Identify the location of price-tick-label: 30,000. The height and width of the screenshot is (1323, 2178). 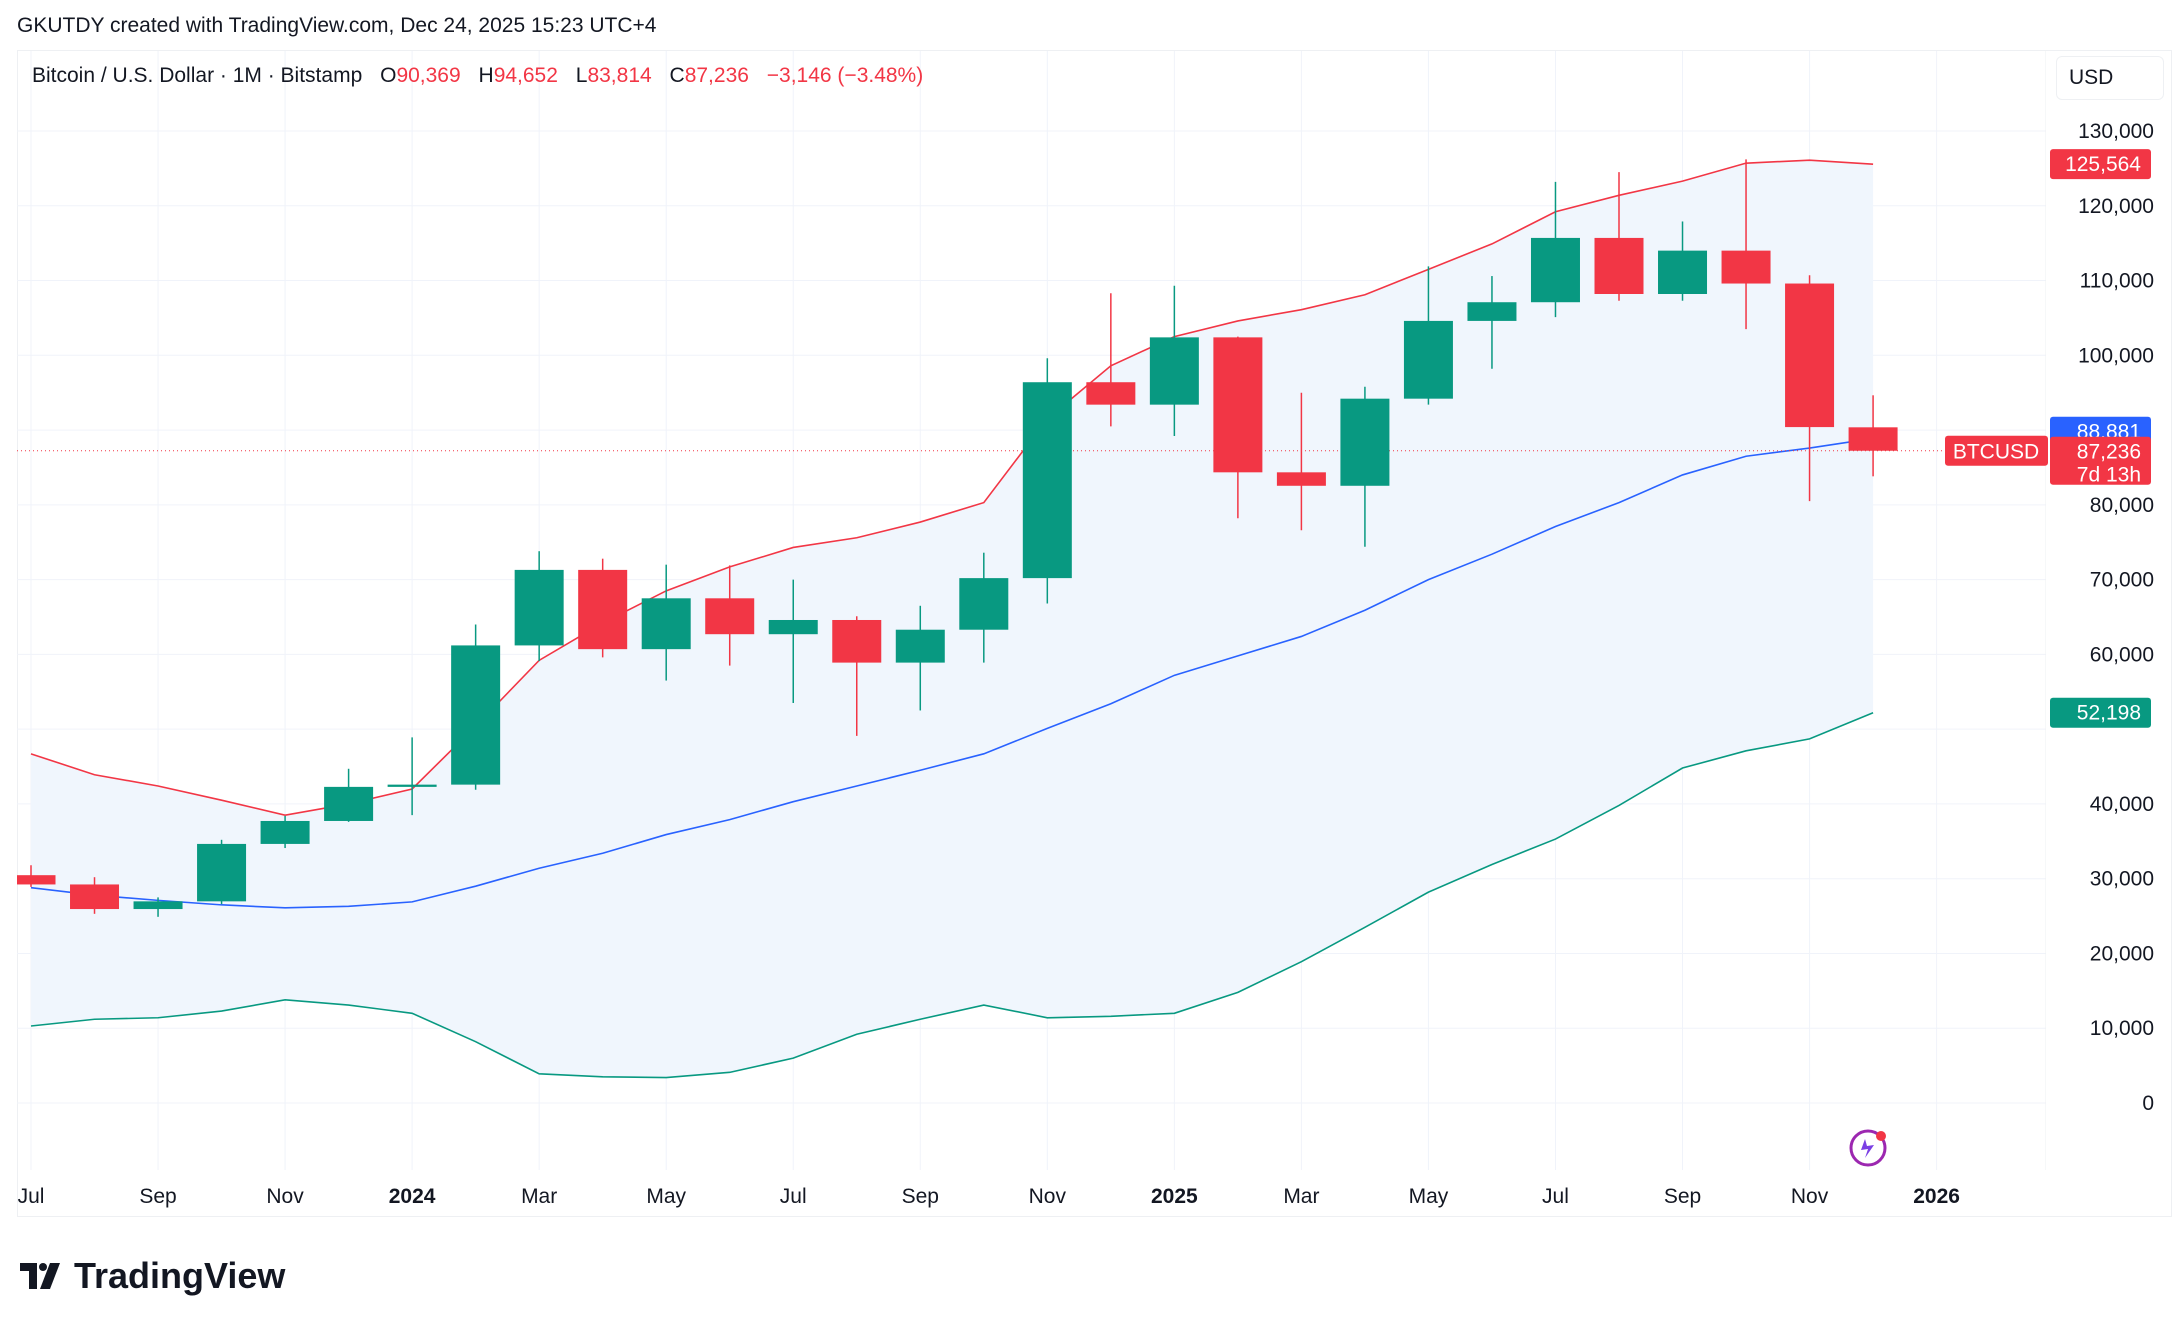
(2122, 879).